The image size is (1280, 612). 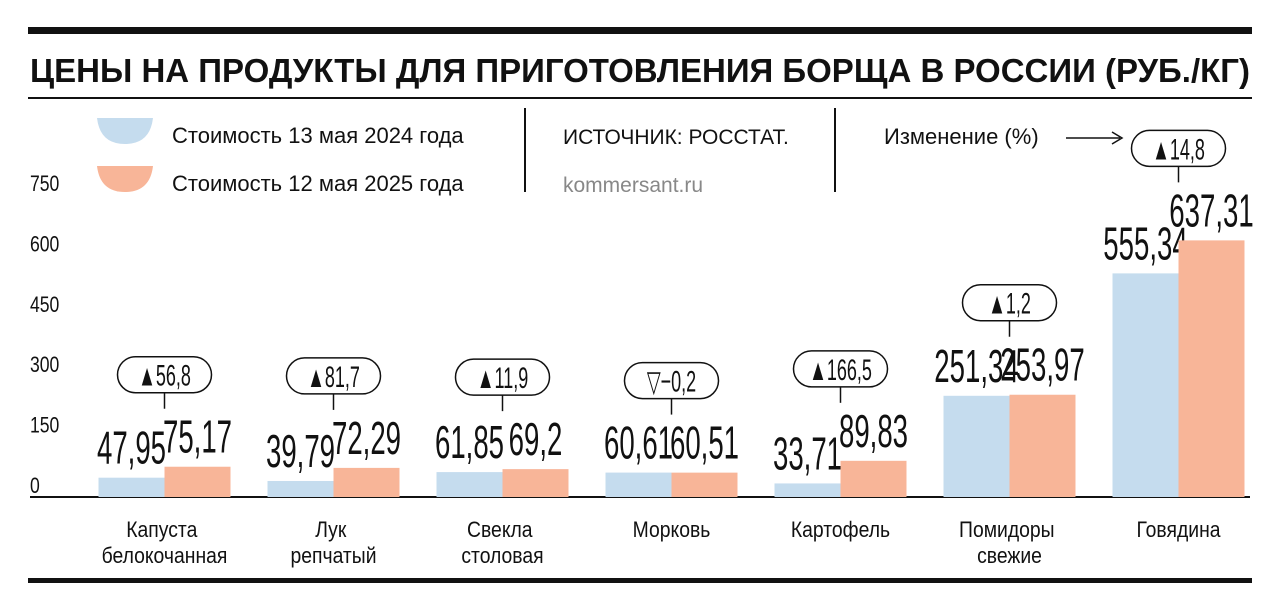 I want to click on legend-label: Стоимость 13 мая 2024 года, so click(x=318, y=135).